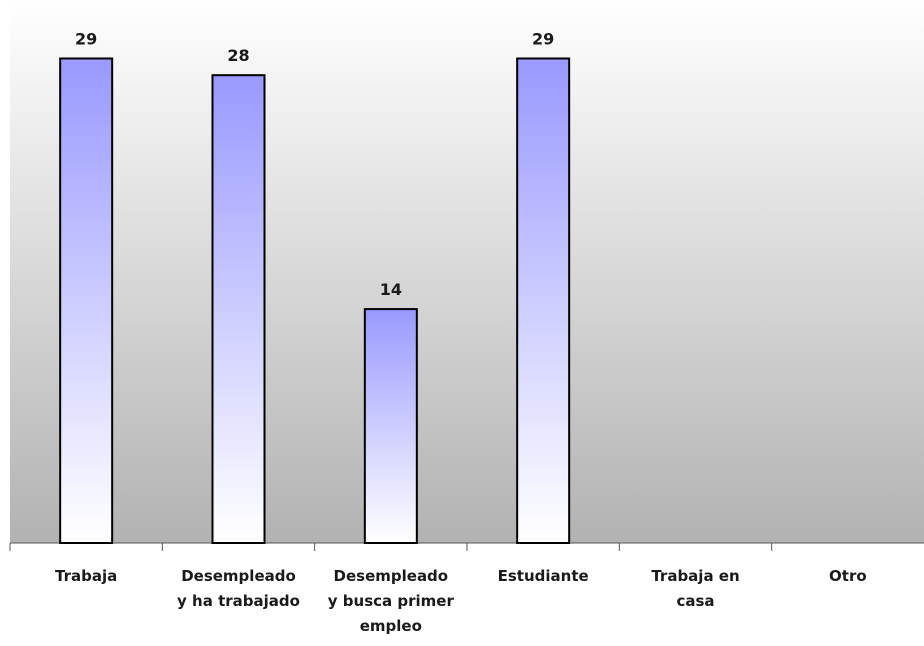 The width and height of the screenshot is (924, 646). Describe the element at coordinates (391, 289) in the screenshot. I see `data-label: 14` at that location.